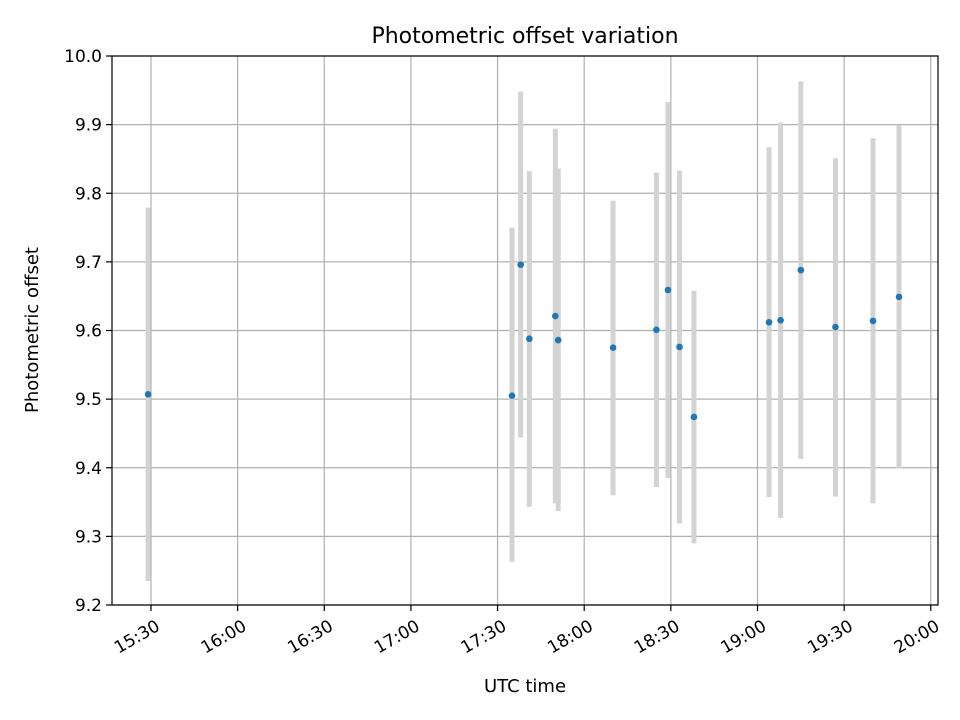  I want to click on y-tick-label: 9.6, so click(88, 332).